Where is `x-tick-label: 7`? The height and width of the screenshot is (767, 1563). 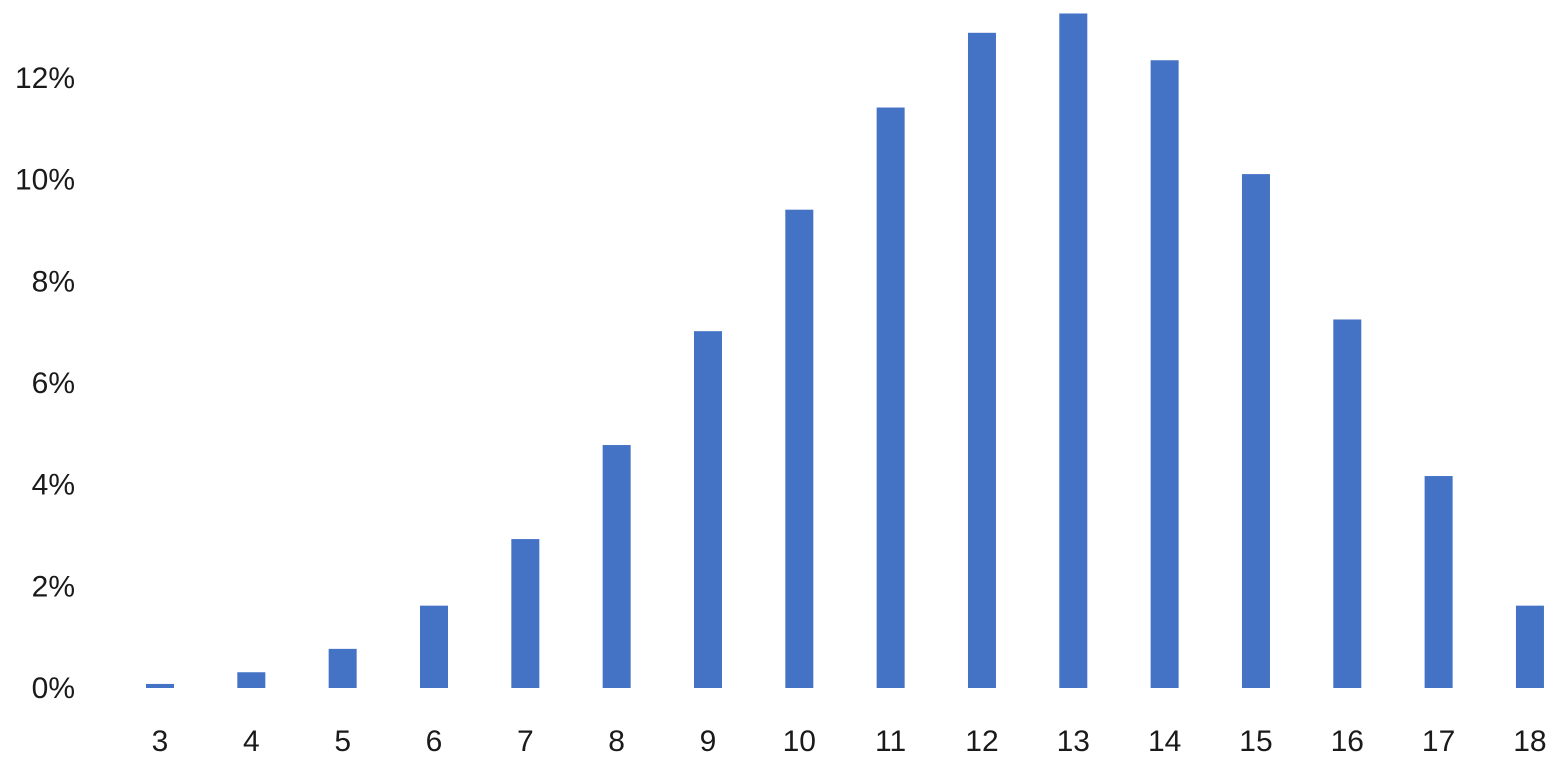 x-tick-label: 7 is located at coordinates (525, 741).